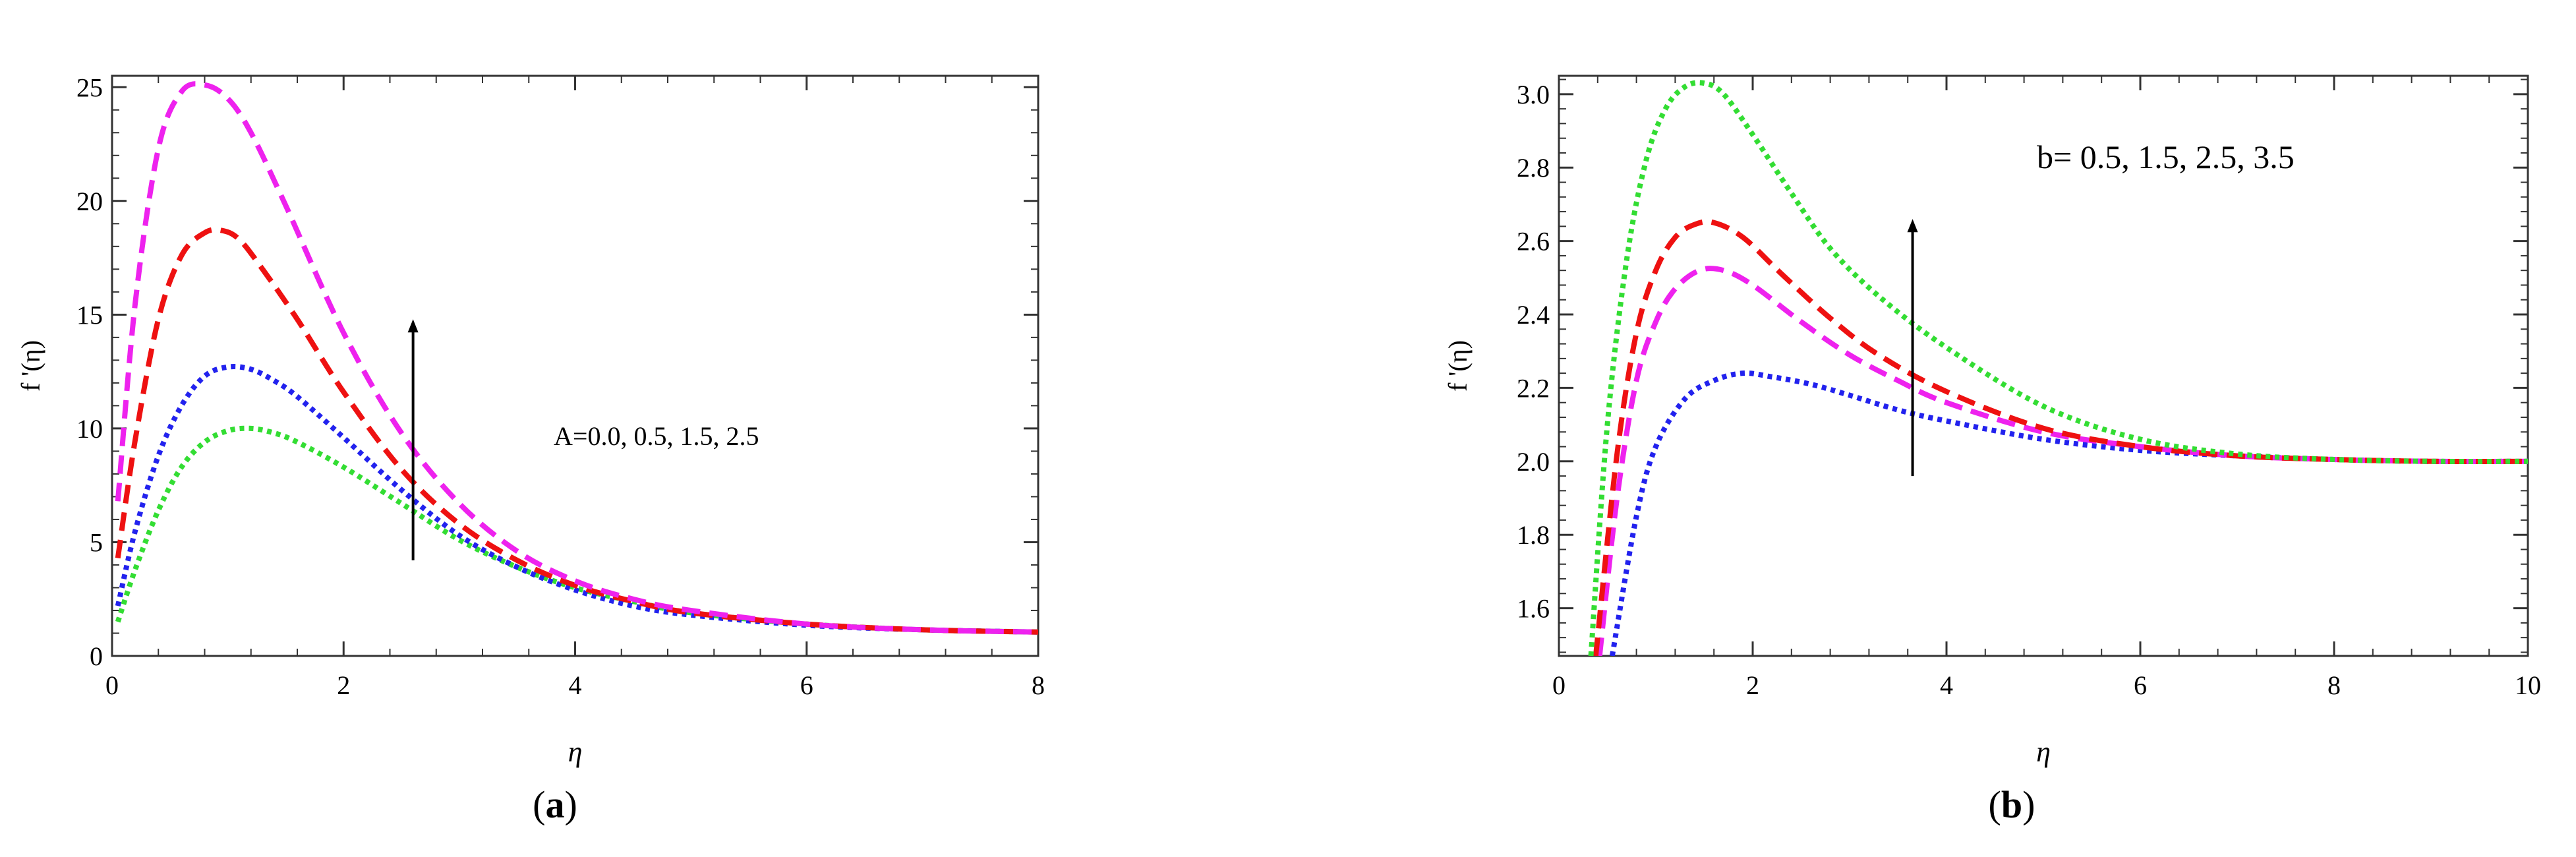 This screenshot has width=2576, height=857. What do you see at coordinates (96, 542) in the screenshot?
I see `y-tick-label: 5` at bounding box center [96, 542].